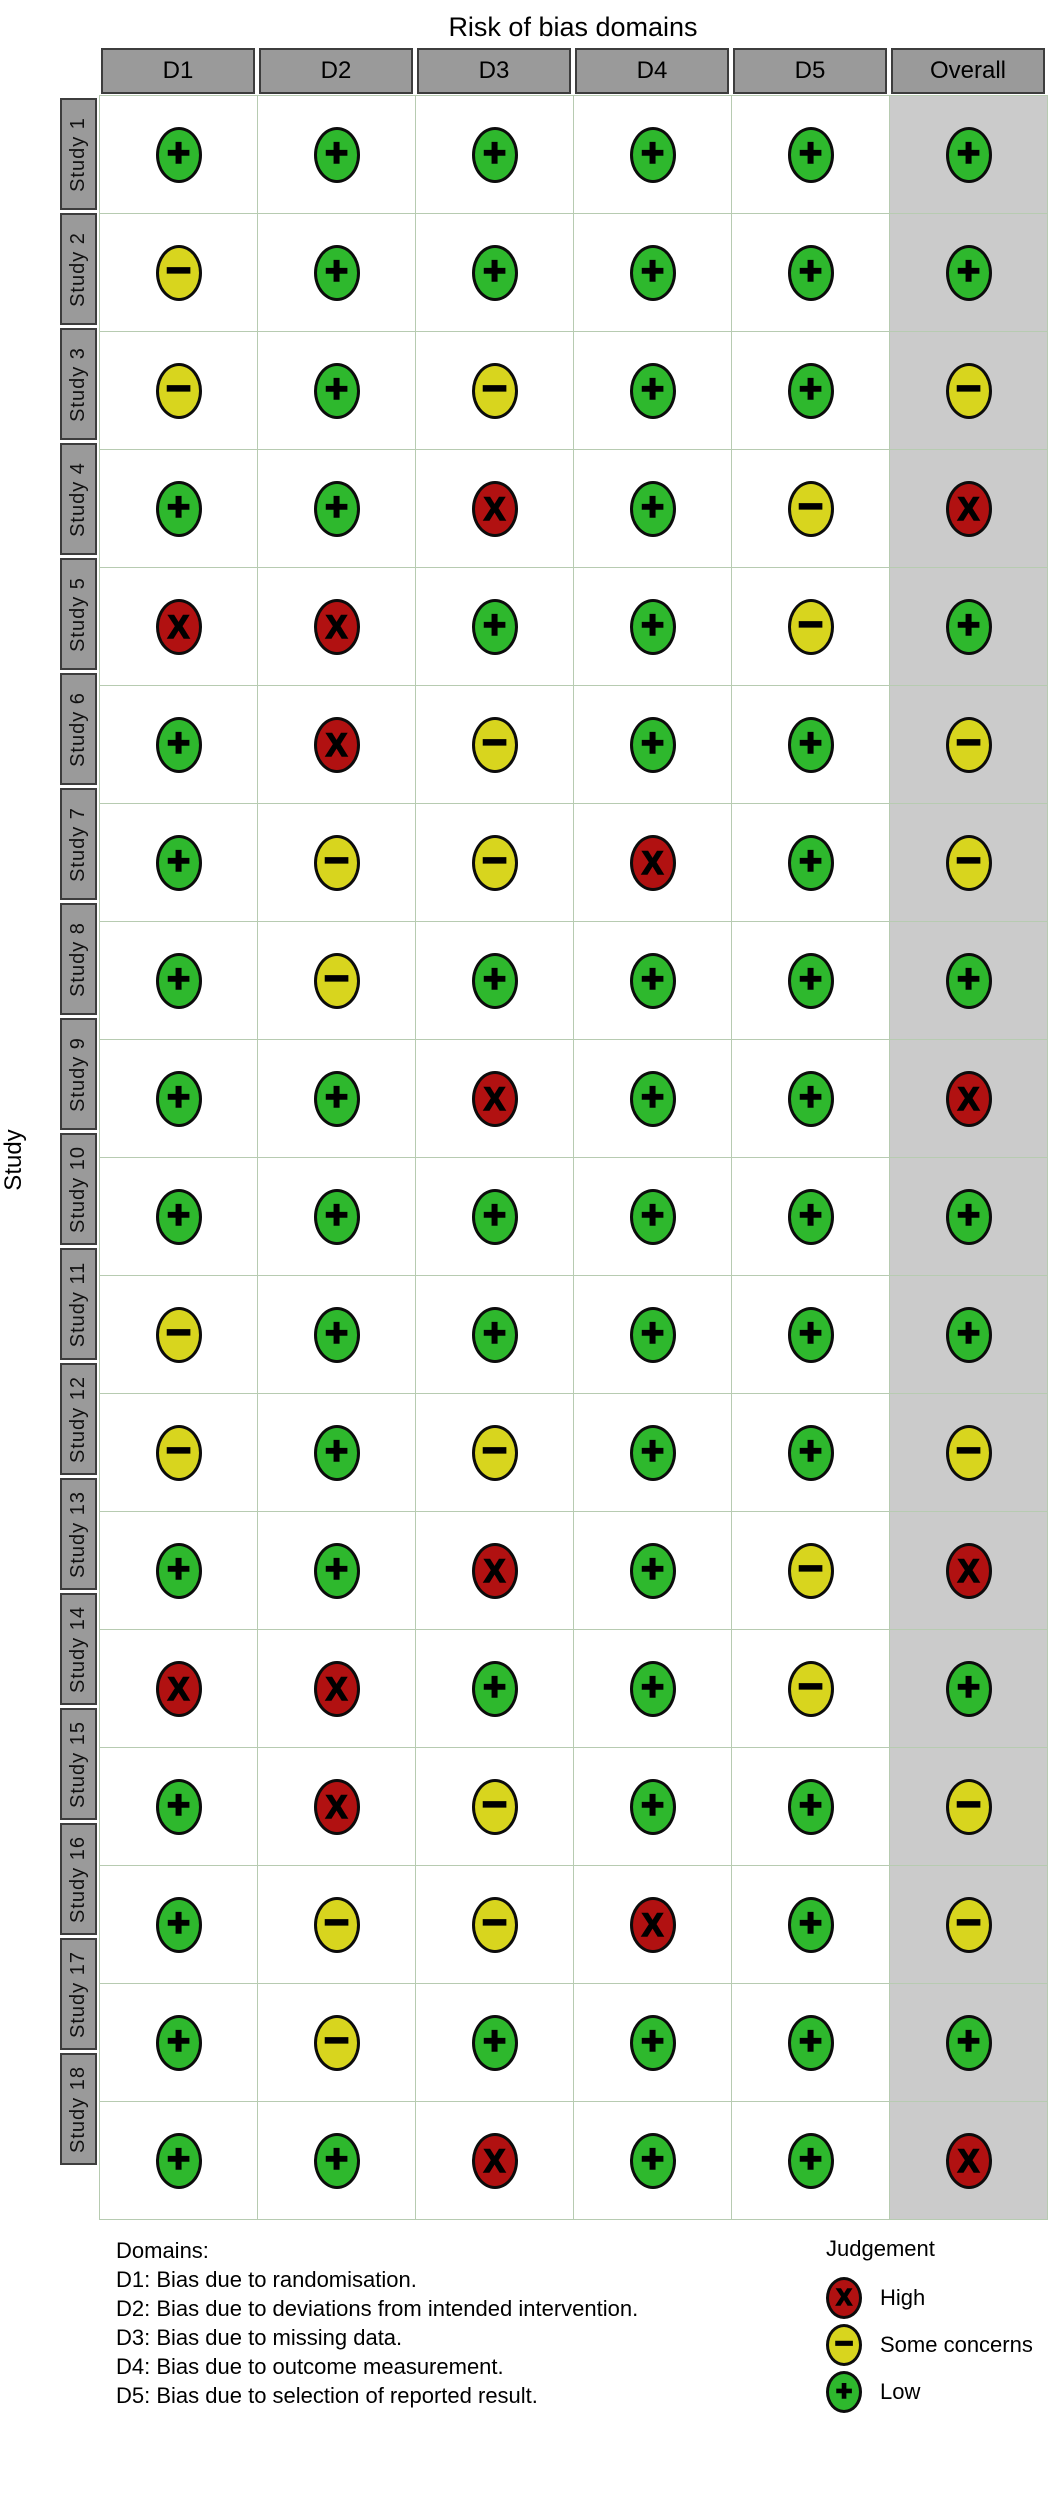 The image size is (1056, 2496). Describe the element at coordinates (880, 2248) in the screenshot. I see `legend-title: Judgement` at that location.